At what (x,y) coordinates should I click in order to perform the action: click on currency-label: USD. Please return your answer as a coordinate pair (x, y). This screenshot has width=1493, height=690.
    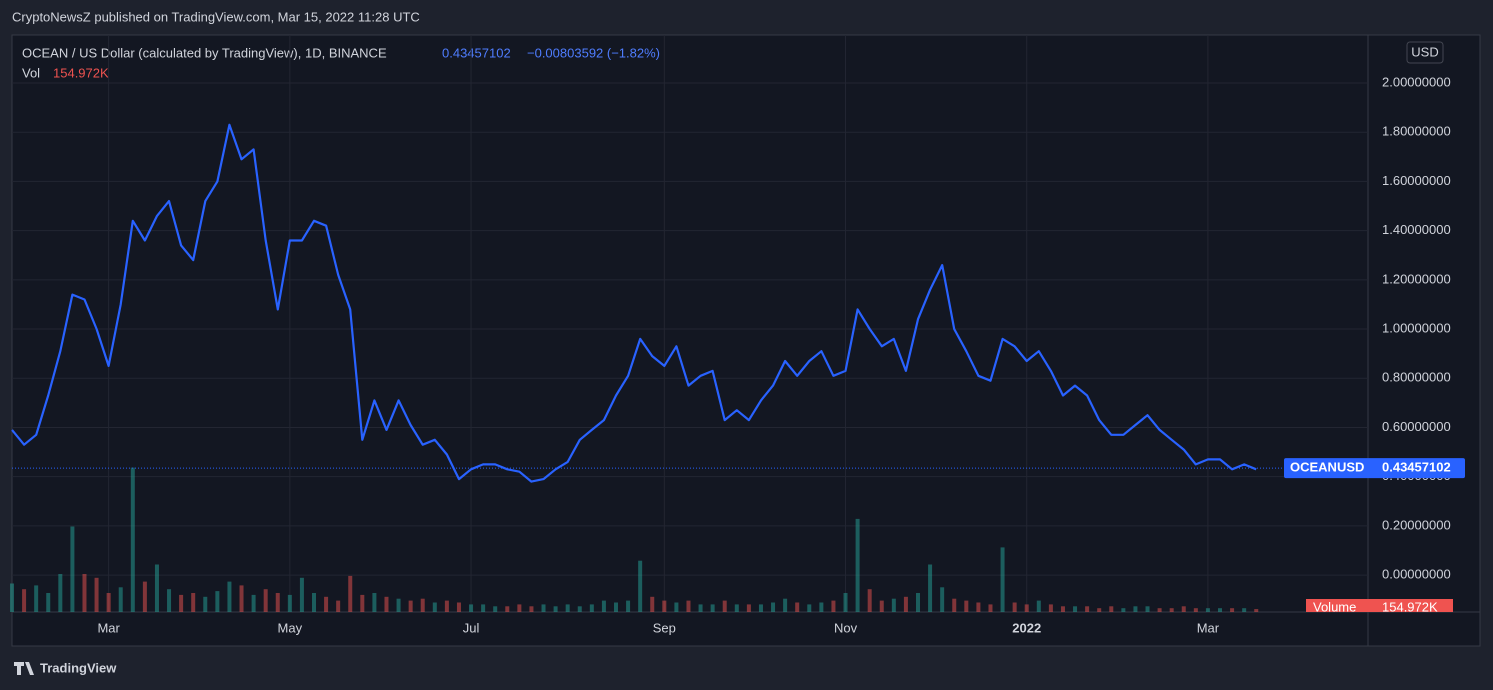
    Looking at the image, I should click on (1424, 51).